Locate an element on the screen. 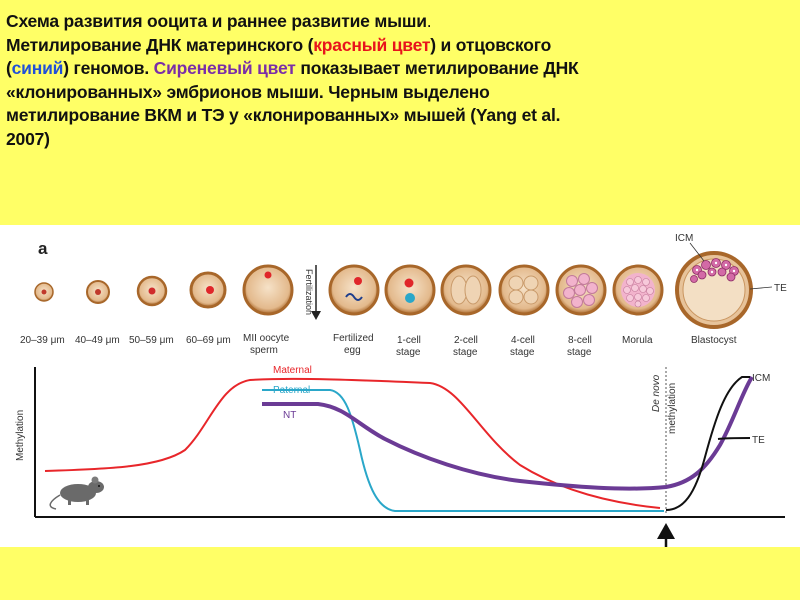 The image size is (800, 600). methylation-label: methylation is located at coordinates (672, 408).